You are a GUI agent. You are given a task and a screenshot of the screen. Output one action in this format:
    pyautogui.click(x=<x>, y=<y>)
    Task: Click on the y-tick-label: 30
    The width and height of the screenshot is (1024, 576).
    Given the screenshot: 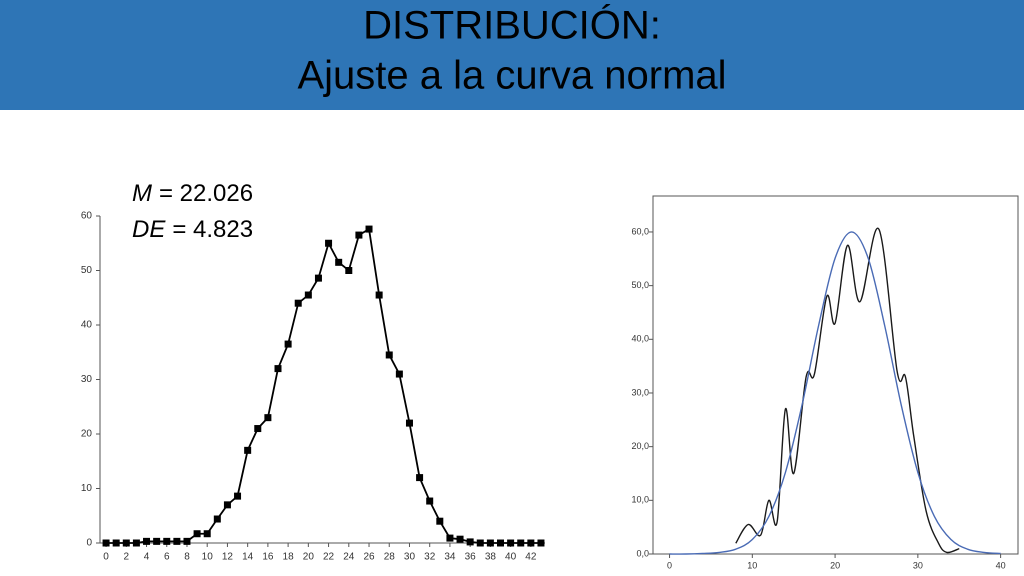 What is the action you would take?
    pyautogui.click(x=87, y=379)
    